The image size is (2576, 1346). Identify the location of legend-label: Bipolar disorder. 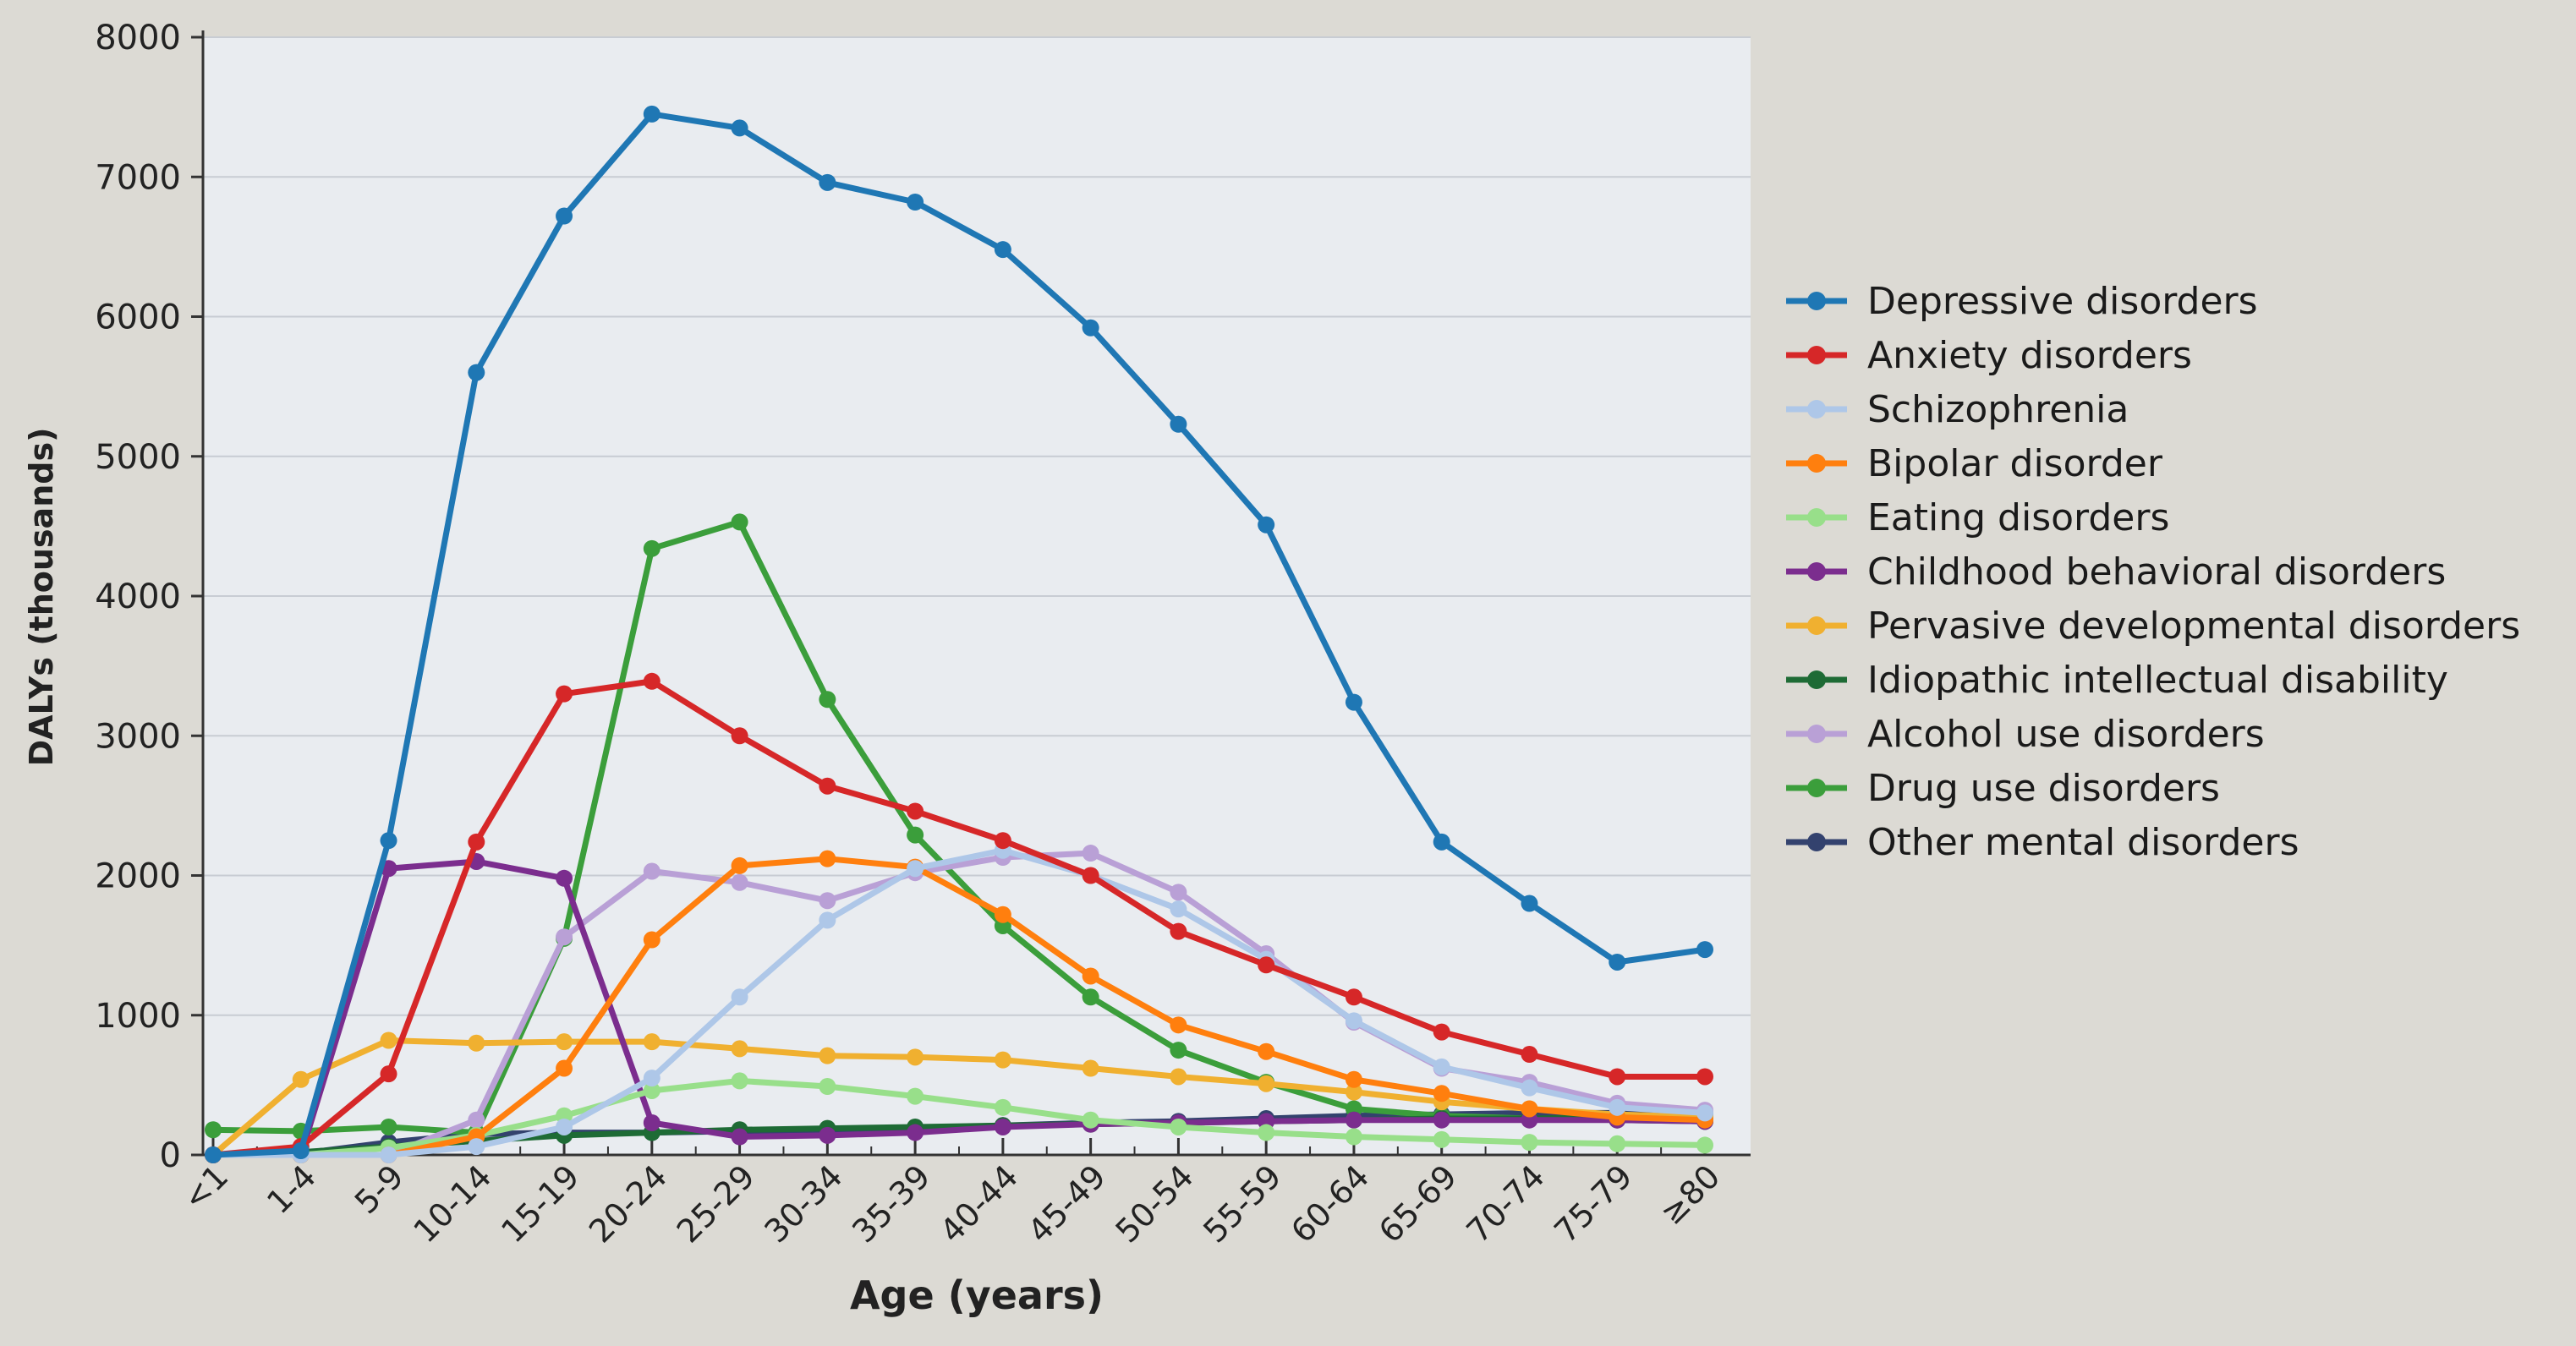
(2015, 463).